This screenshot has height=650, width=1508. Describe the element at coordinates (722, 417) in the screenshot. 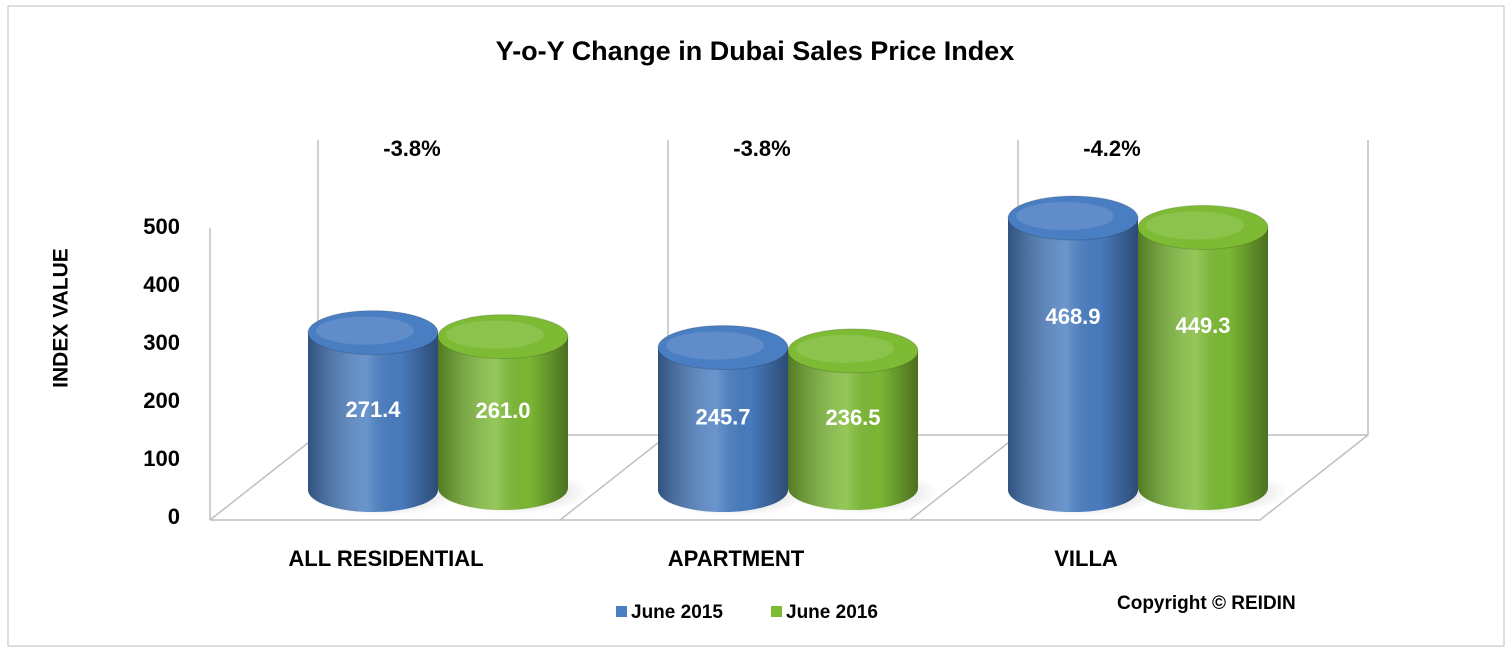

I see `value-label: 245.7` at that location.